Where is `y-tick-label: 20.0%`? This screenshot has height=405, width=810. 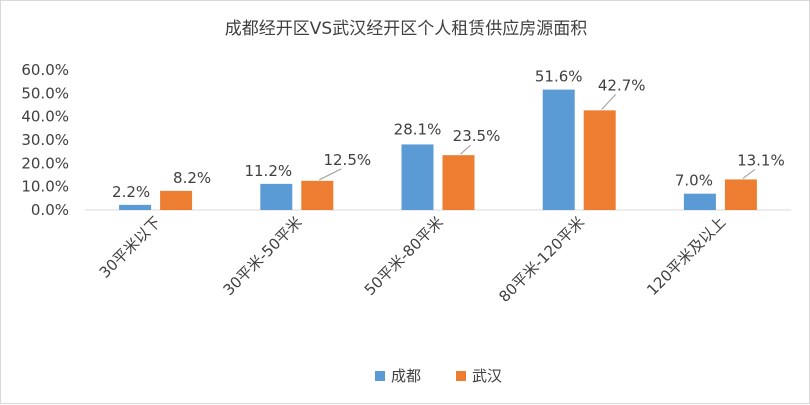
y-tick-label: 20.0% is located at coordinates (45, 163).